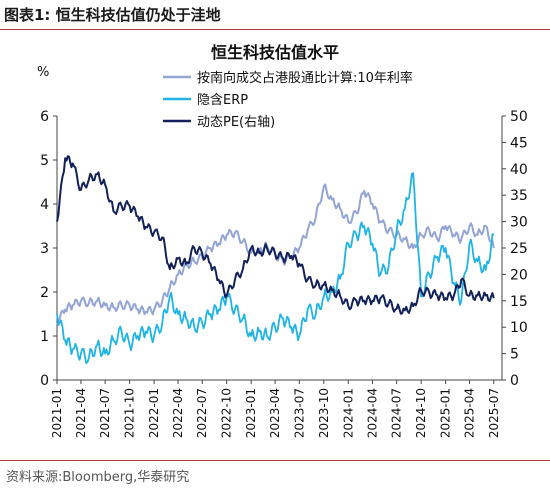 The width and height of the screenshot is (550, 491). Describe the element at coordinates (112, 15) in the screenshot. I see `figure-caption: 图表1: 恒生科技估值仍处于洼地` at that location.